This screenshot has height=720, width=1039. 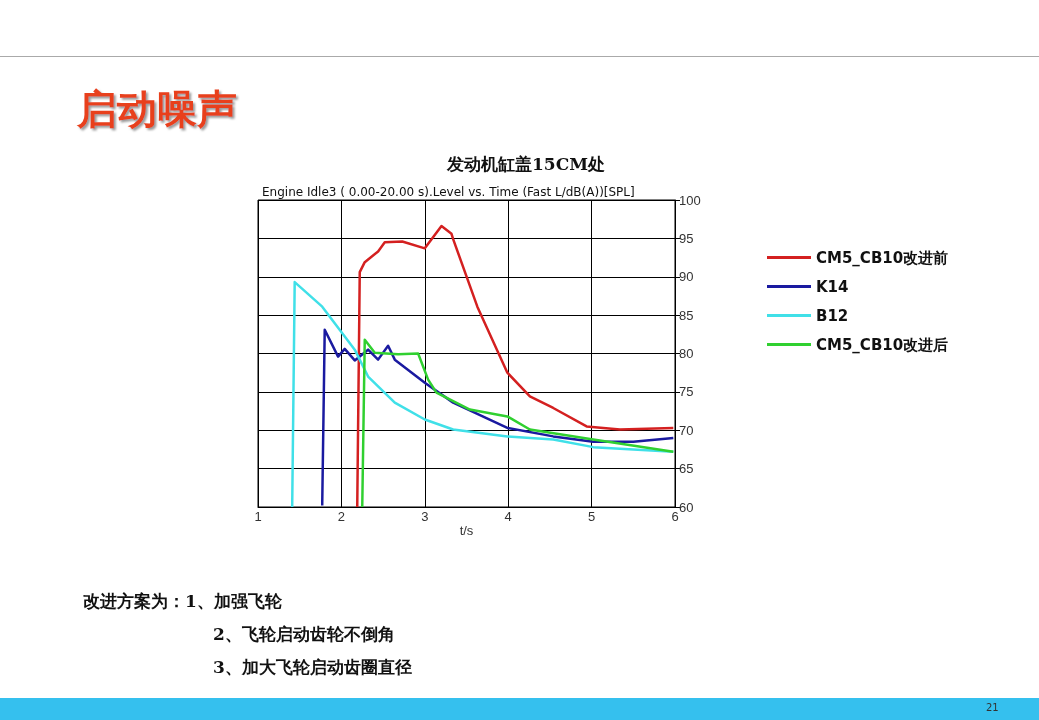 I want to click on chart-subtitle: 发动机缸盖15CM处, so click(x=525, y=163).